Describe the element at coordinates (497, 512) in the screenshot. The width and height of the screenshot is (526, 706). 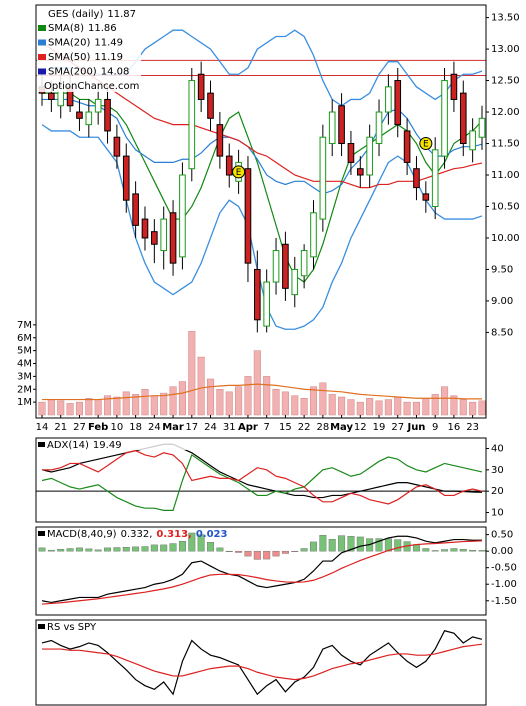
I see `y-tick-label: 10` at that location.